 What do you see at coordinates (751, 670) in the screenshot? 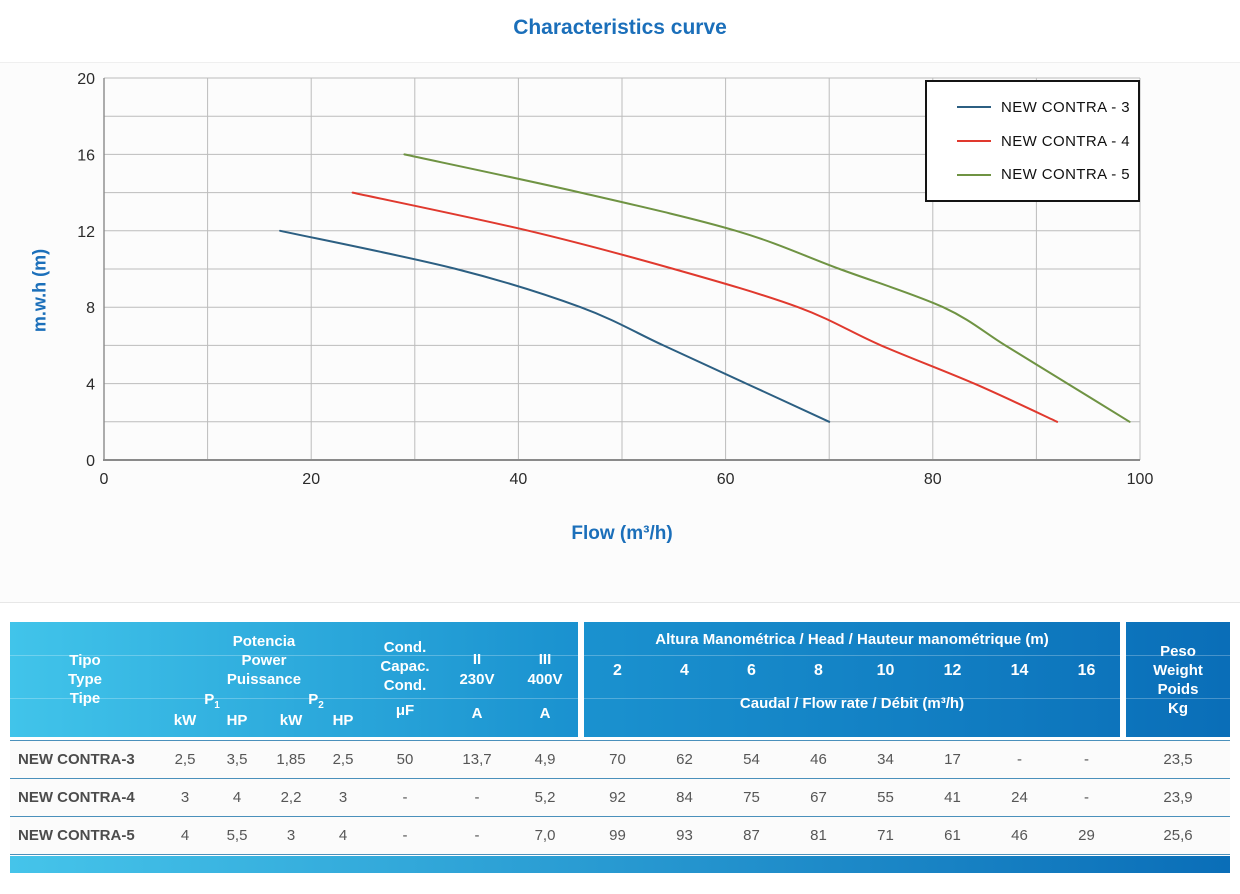
I see `head-value: 6` at bounding box center [751, 670].